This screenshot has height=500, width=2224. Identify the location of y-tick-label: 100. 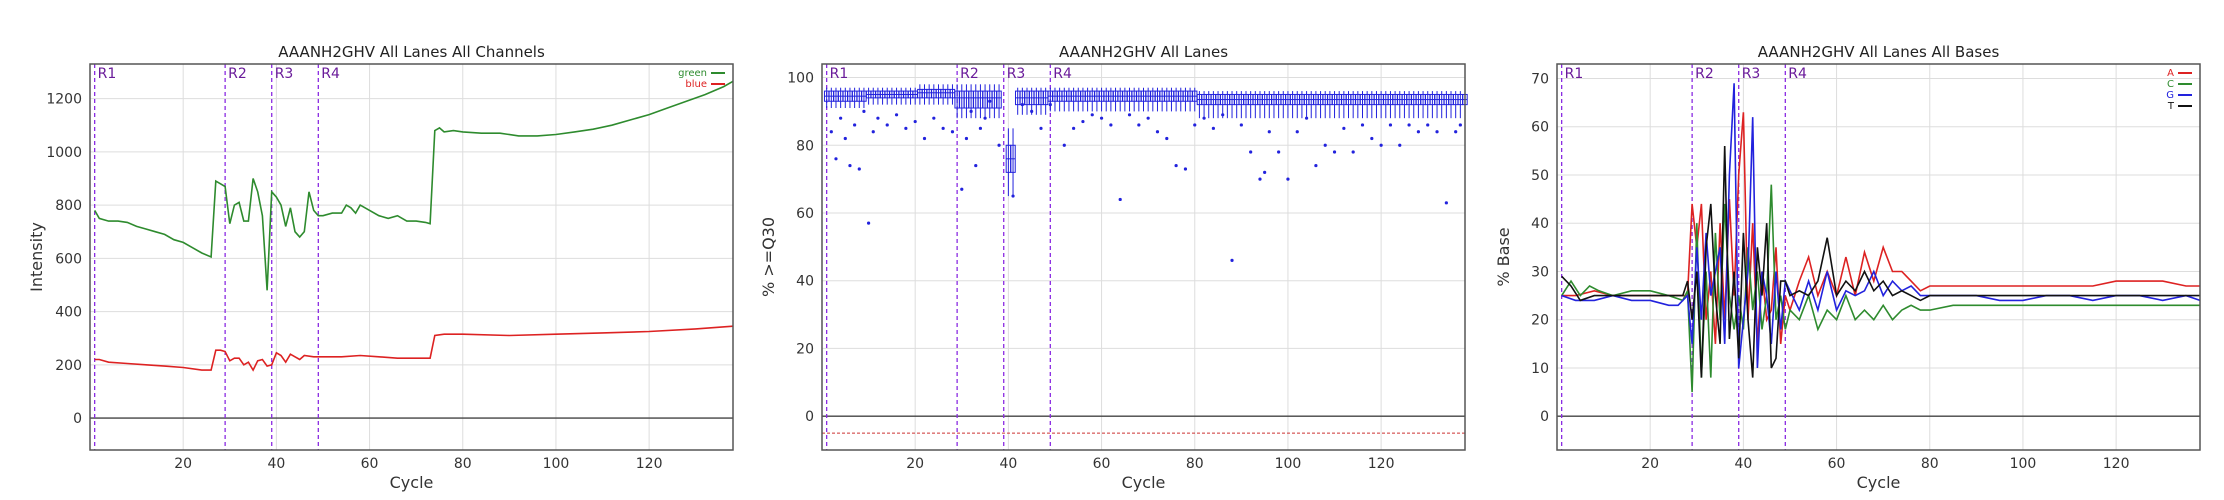
(800, 79).